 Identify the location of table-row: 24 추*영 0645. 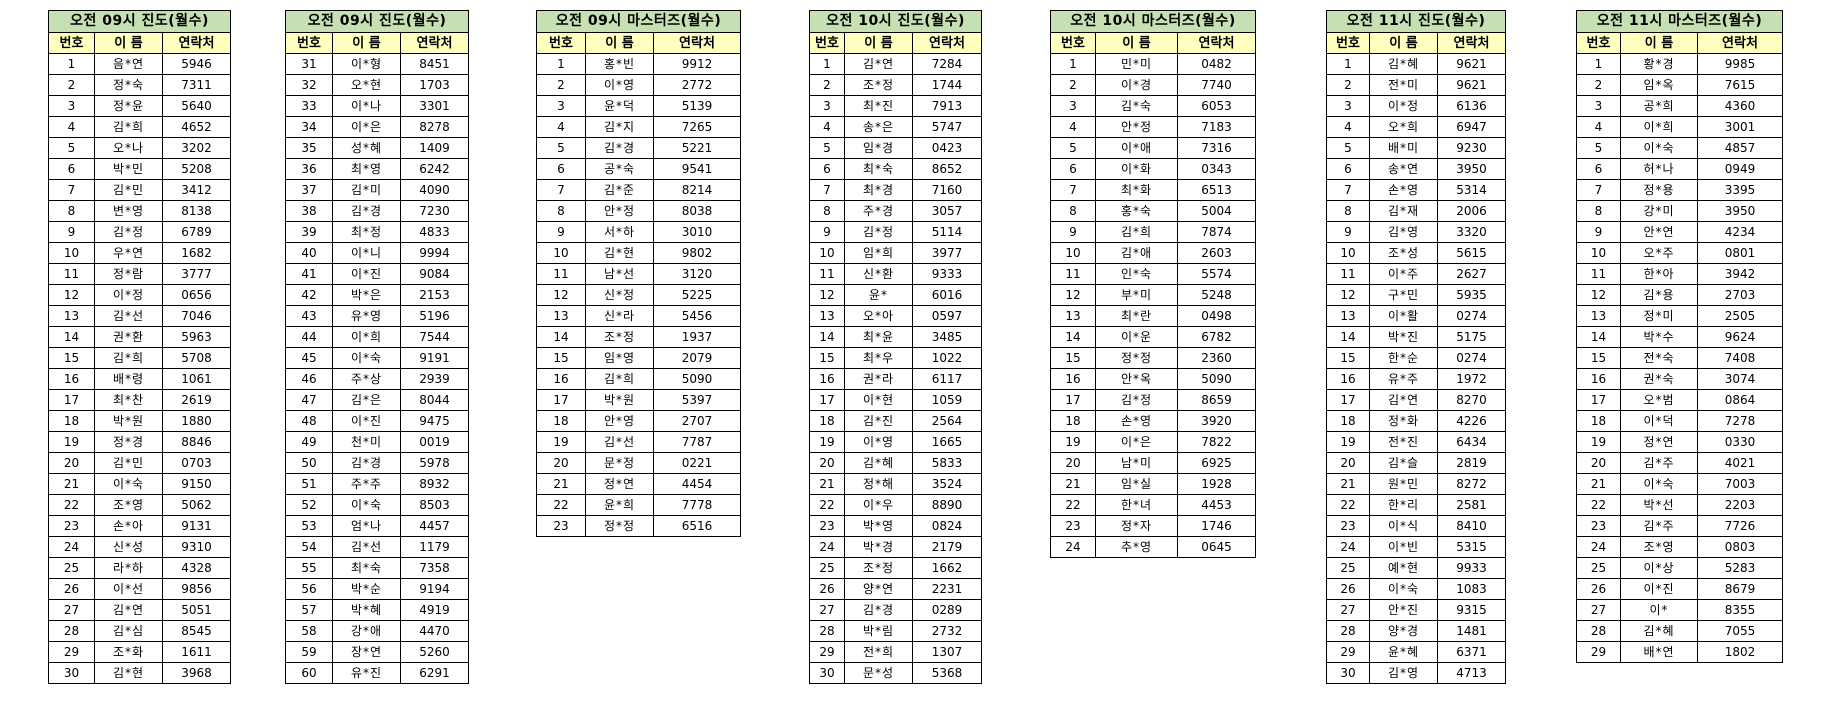
(1153, 547).